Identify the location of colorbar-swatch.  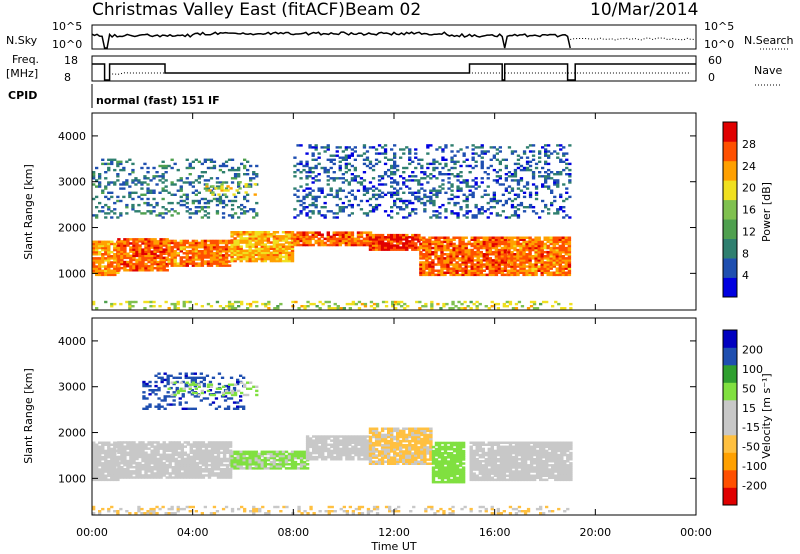
(730, 132).